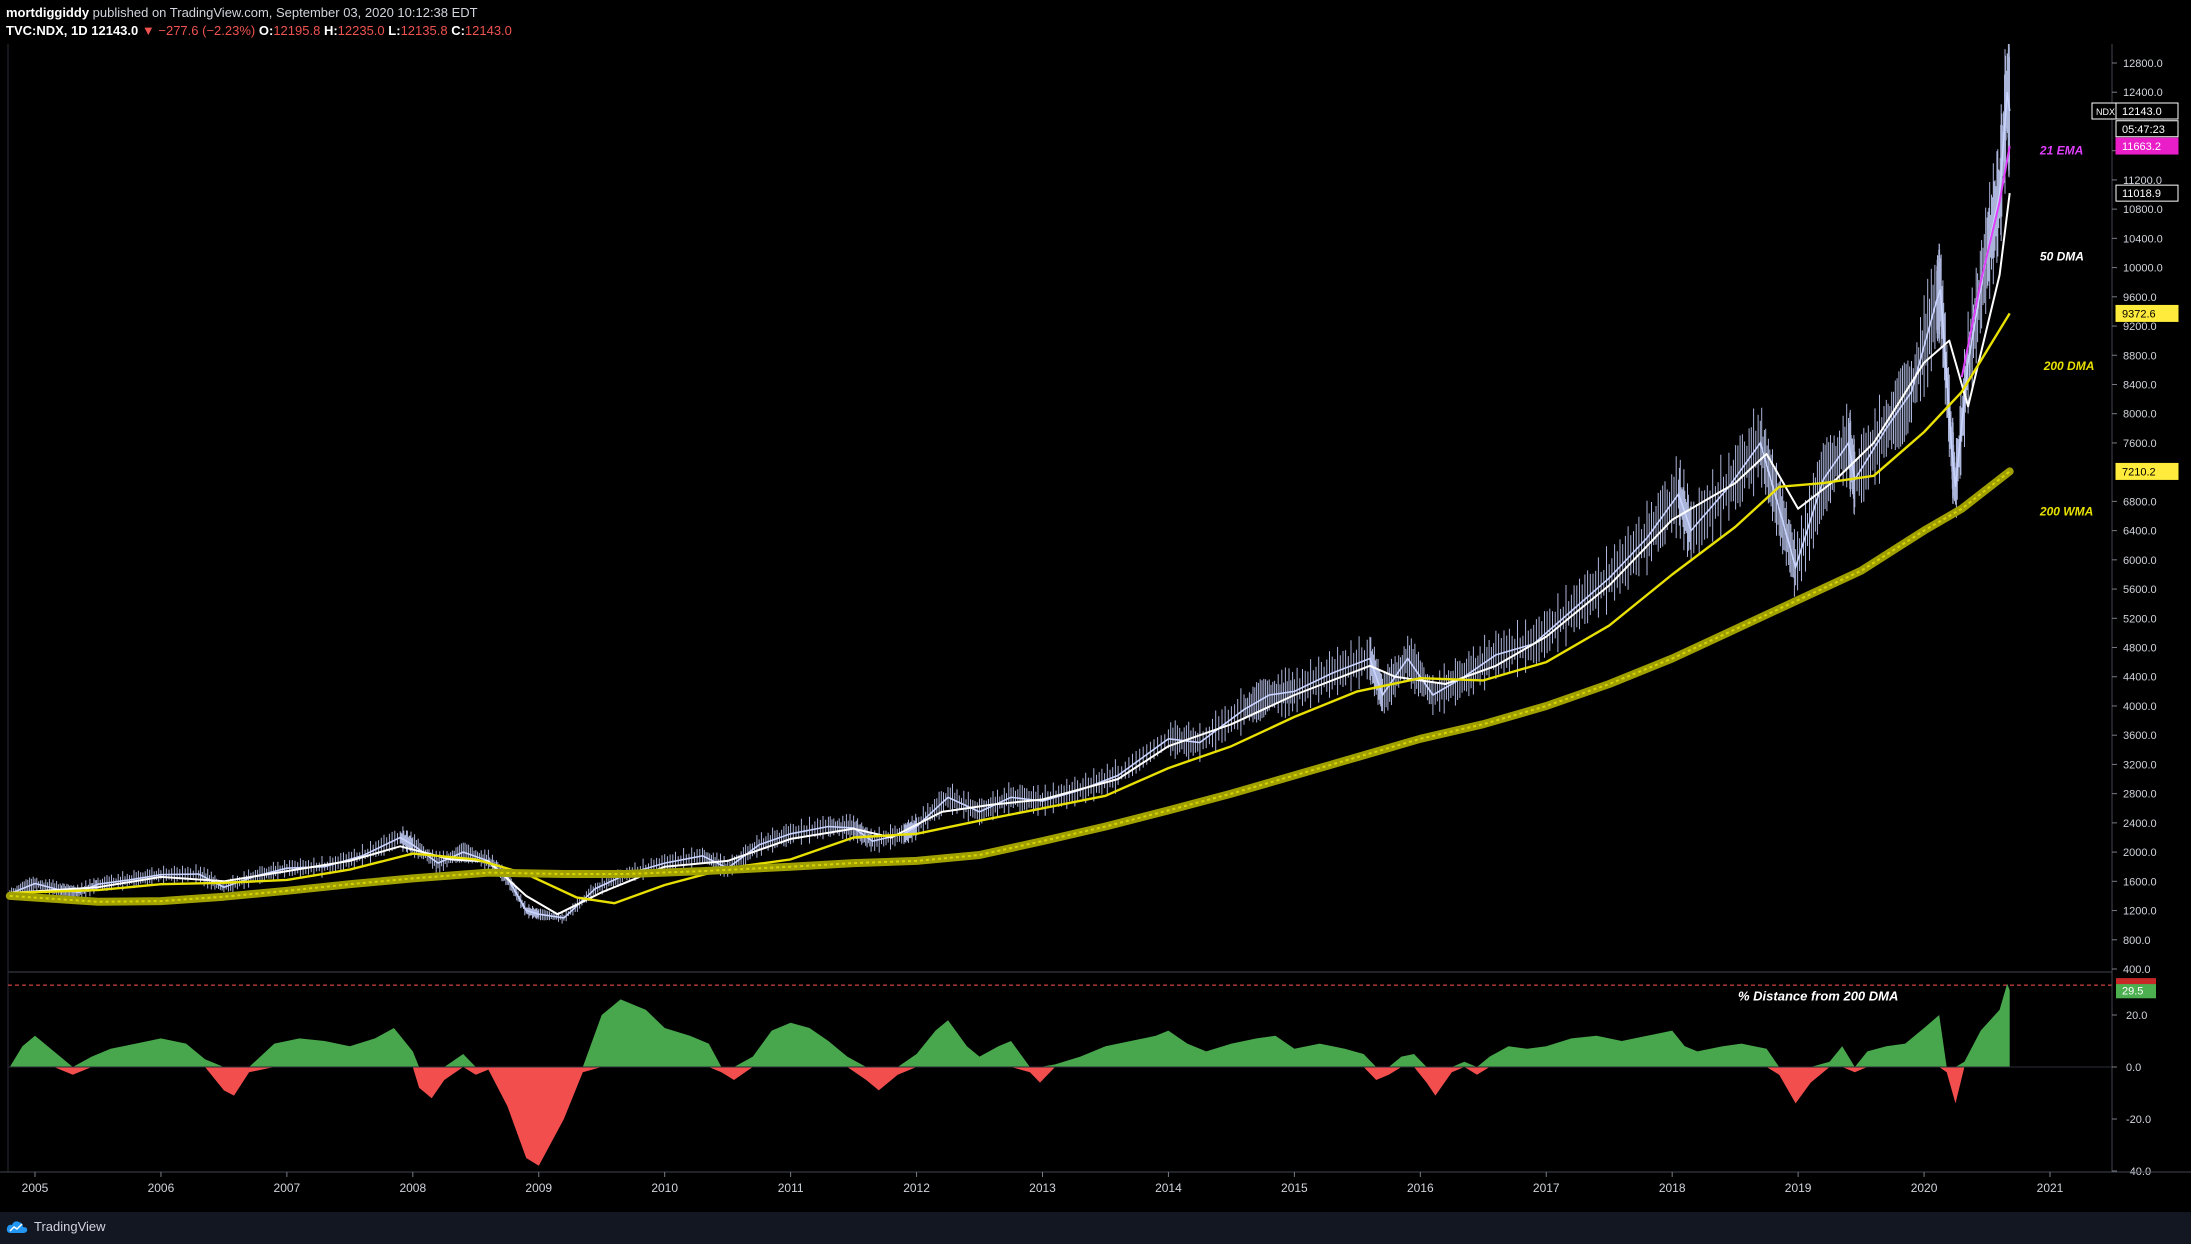  I want to click on price-tick-label: 12400.0, so click(2143, 93).